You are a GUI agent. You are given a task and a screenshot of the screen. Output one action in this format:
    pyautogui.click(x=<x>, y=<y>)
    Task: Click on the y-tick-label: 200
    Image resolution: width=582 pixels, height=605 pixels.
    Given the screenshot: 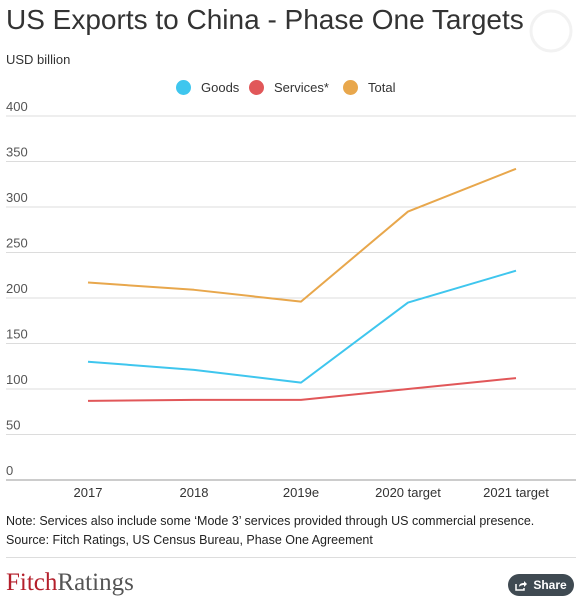 What is the action you would take?
    pyautogui.click(x=17, y=288)
    